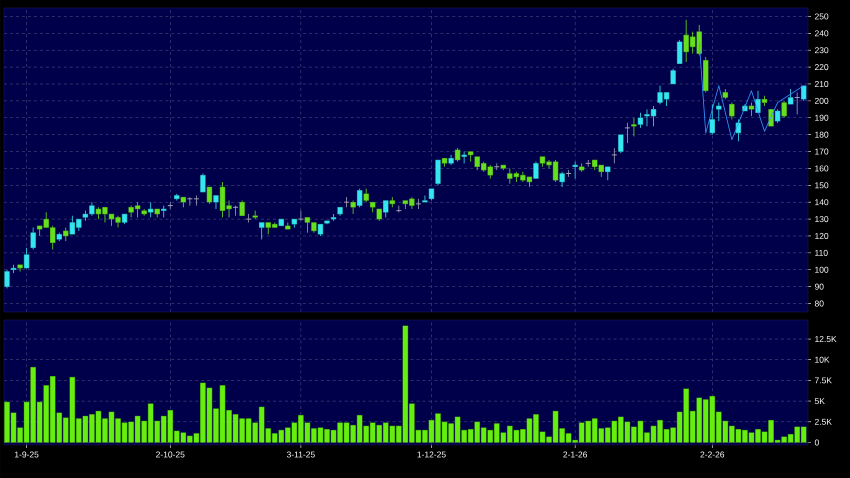  I want to click on y-tick-label: 200, so click(821, 101).